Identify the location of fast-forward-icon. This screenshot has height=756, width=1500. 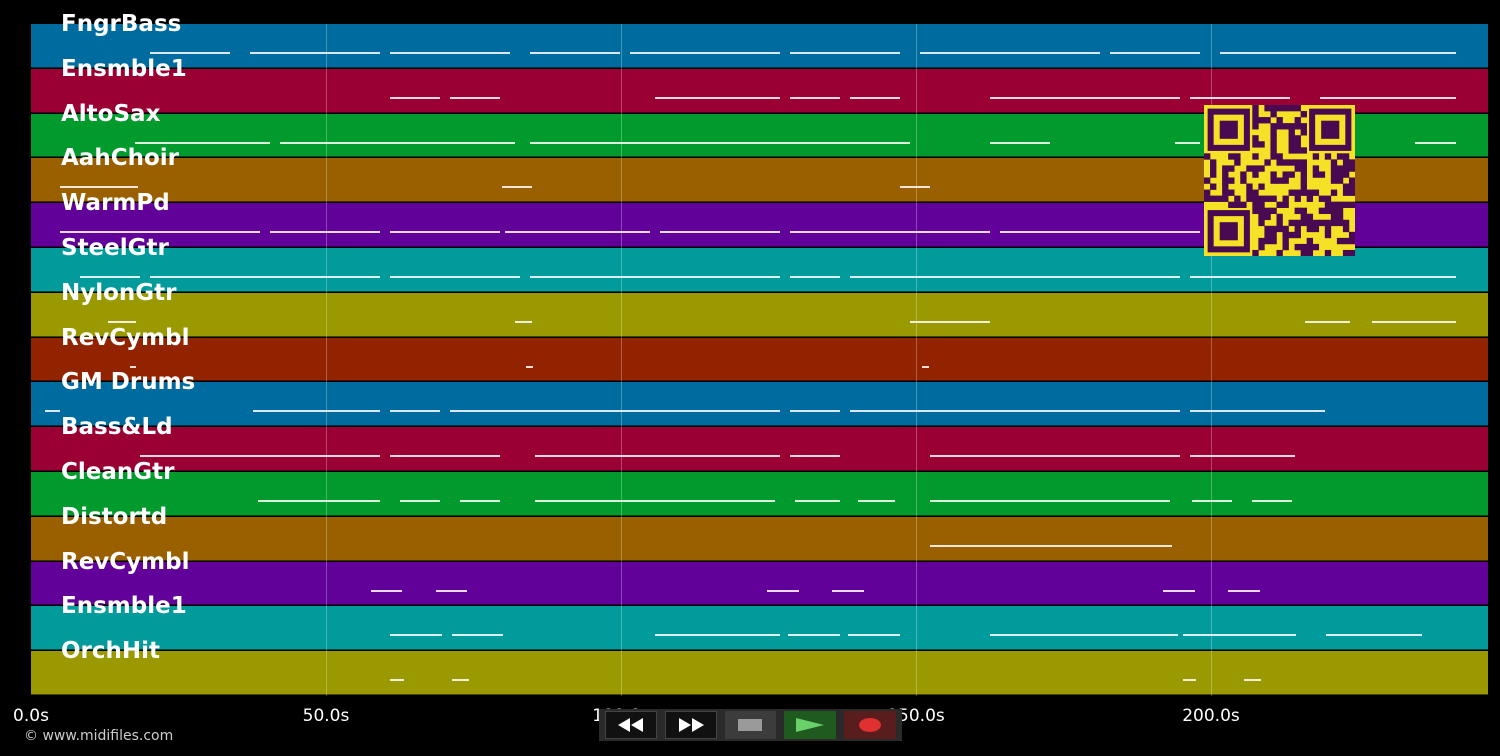
(691, 725).